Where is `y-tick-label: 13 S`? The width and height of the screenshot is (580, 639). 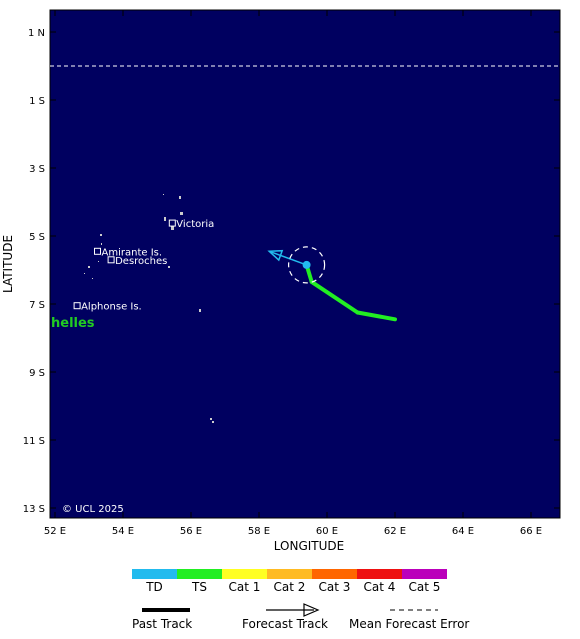
y-tick-label: 13 S is located at coordinates (34, 509).